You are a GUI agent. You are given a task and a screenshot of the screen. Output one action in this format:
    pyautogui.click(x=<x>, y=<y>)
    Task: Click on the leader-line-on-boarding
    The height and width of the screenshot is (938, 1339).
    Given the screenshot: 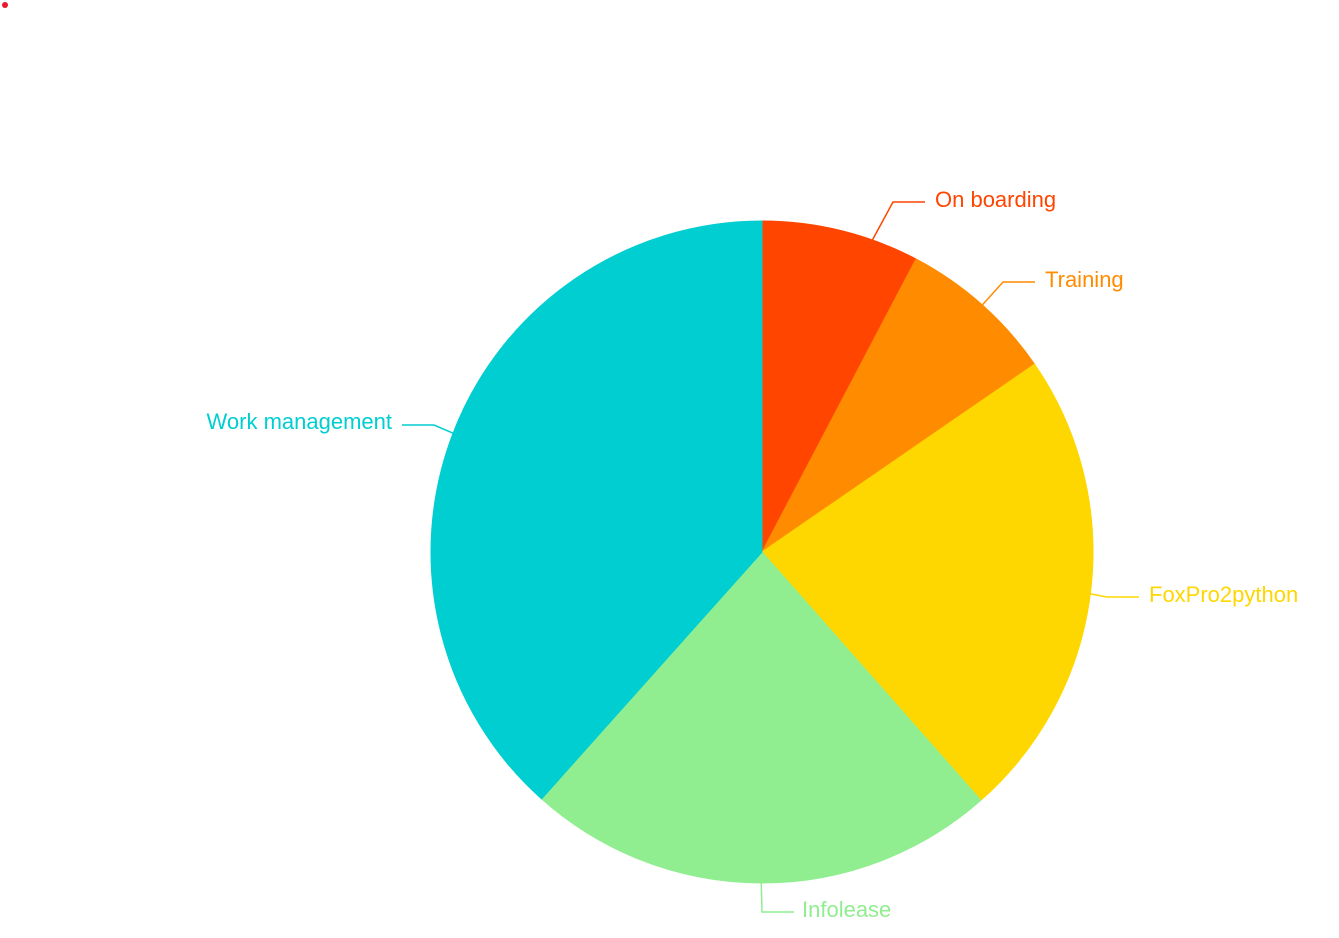 What is the action you would take?
    pyautogui.click(x=867, y=277)
    